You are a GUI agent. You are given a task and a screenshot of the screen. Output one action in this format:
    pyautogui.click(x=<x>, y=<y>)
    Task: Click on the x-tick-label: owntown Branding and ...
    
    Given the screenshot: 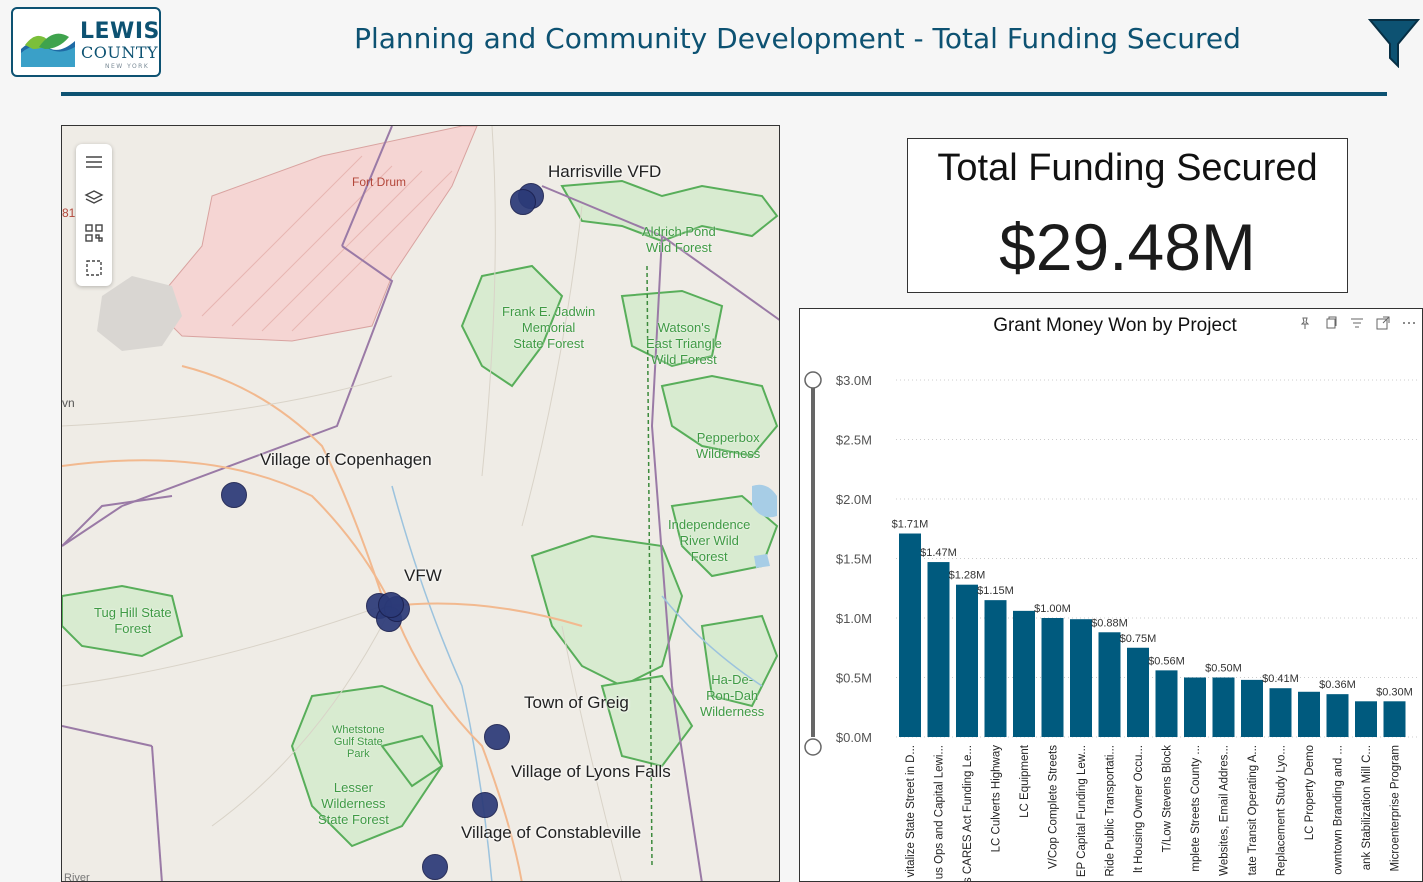 What is the action you would take?
    pyautogui.click(x=1339, y=810)
    